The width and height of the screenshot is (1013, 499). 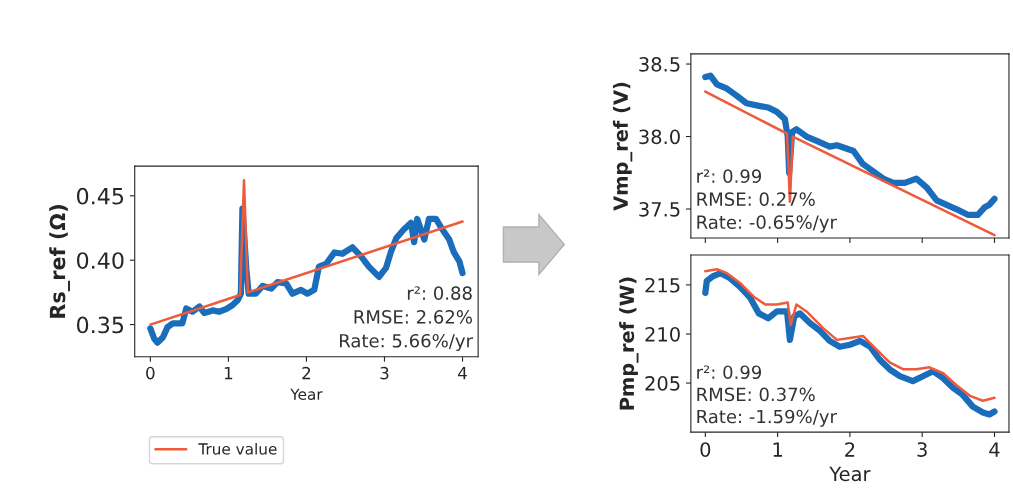 What do you see at coordinates (662, 383) in the screenshot?
I see `y-tick-label: 205` at bounding box center [662, 383].